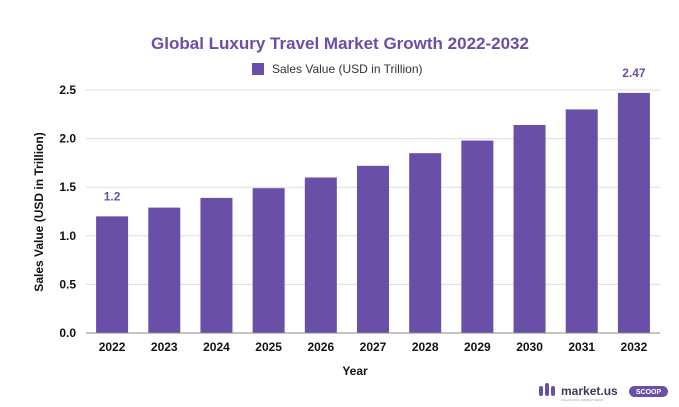 The image size is (679, 407). What do you see at coordinates (164, 270) in the screenshot?
I see `bar-2023` at bounding box center [164, 270].